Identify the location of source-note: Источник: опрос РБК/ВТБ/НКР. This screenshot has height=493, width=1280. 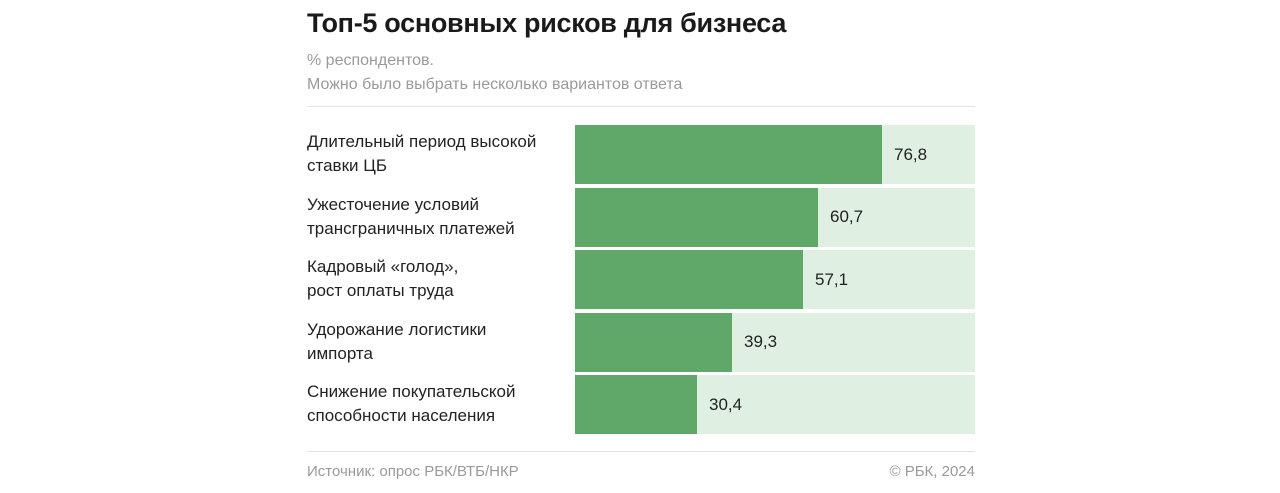
(413, 471).